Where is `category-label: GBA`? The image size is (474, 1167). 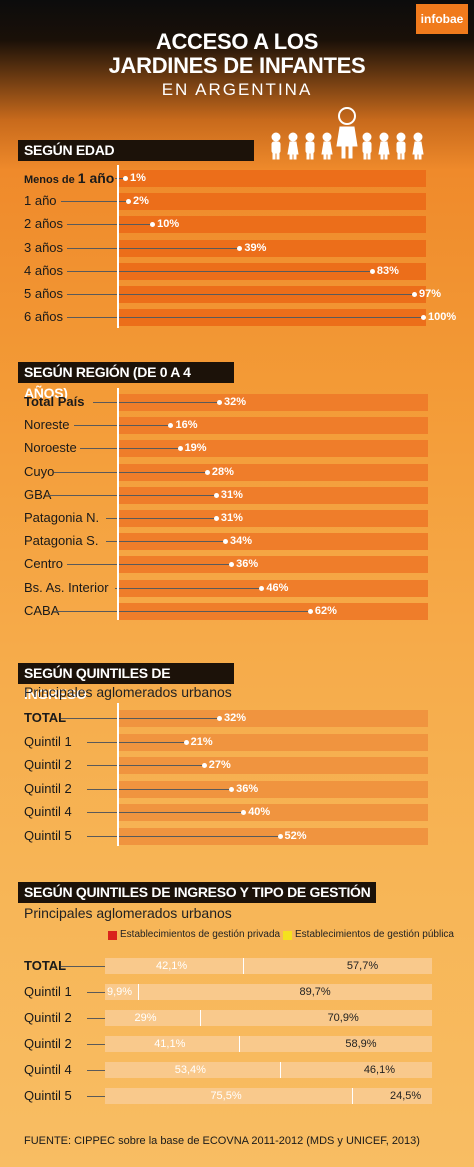 category-label: GBA is located at coordinates (38, 494).